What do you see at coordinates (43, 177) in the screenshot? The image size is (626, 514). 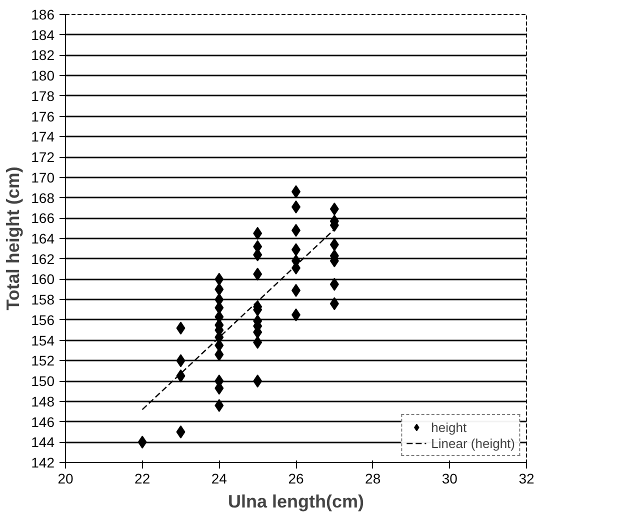 I see `y-tick-label: 170` at bounding box center [43, 177].